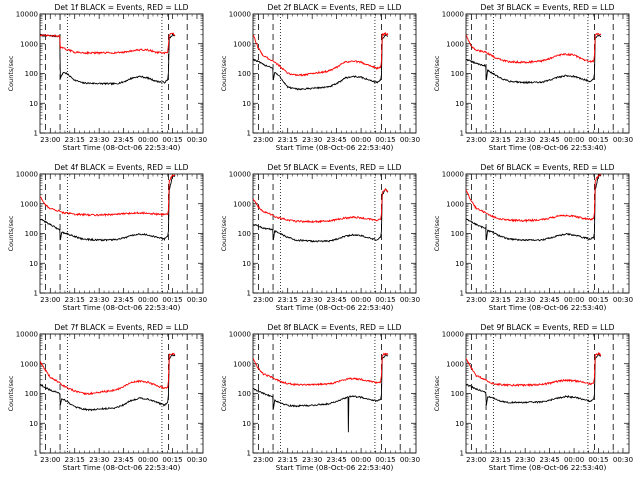 The image size is (640, 480). What do you see at coordinates (548, 167) in the screenshot?
I see `plot-title: Det 6f BLACK = Events, RED = LLD` at bounding box center [548, 167].